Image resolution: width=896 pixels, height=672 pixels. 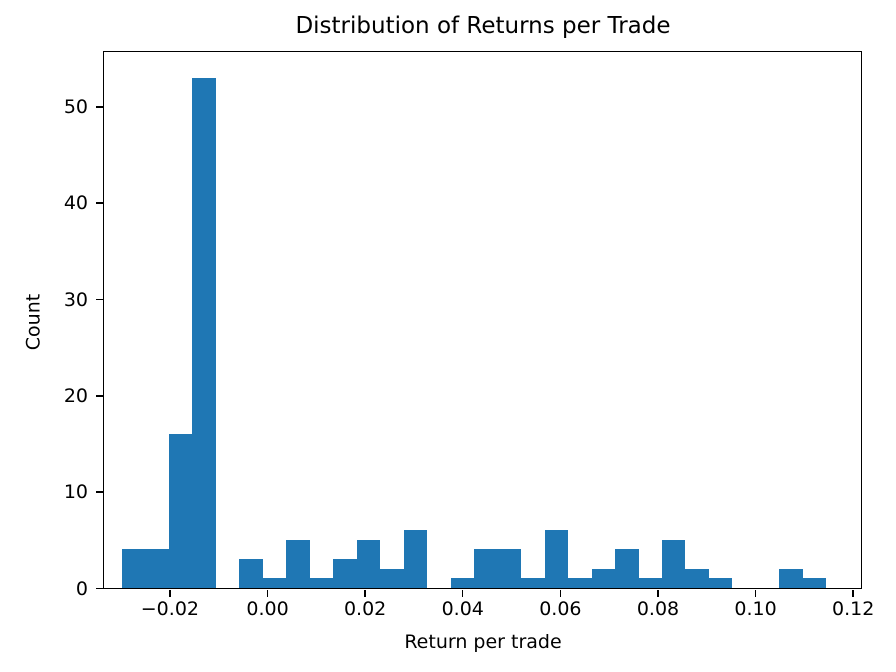 I want to click on x-tick-label: −0.02, so click(x=169, y=609).